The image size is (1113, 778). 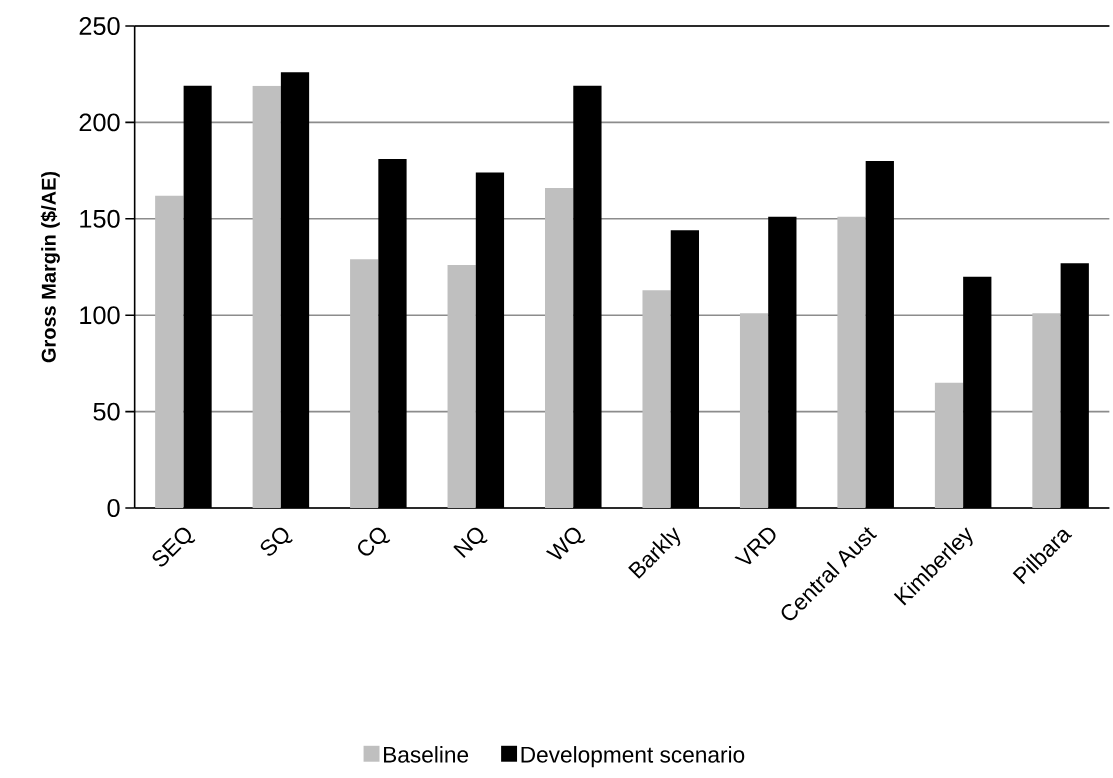 I want to click on y-tick-label: 50, so click(x=106, y=411).